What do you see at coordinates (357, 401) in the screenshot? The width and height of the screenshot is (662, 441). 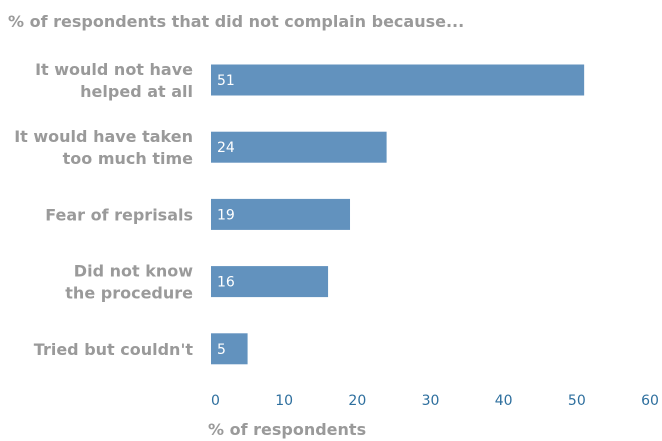 I see `x-tick-label: 20` at bounding box center [357, 401].